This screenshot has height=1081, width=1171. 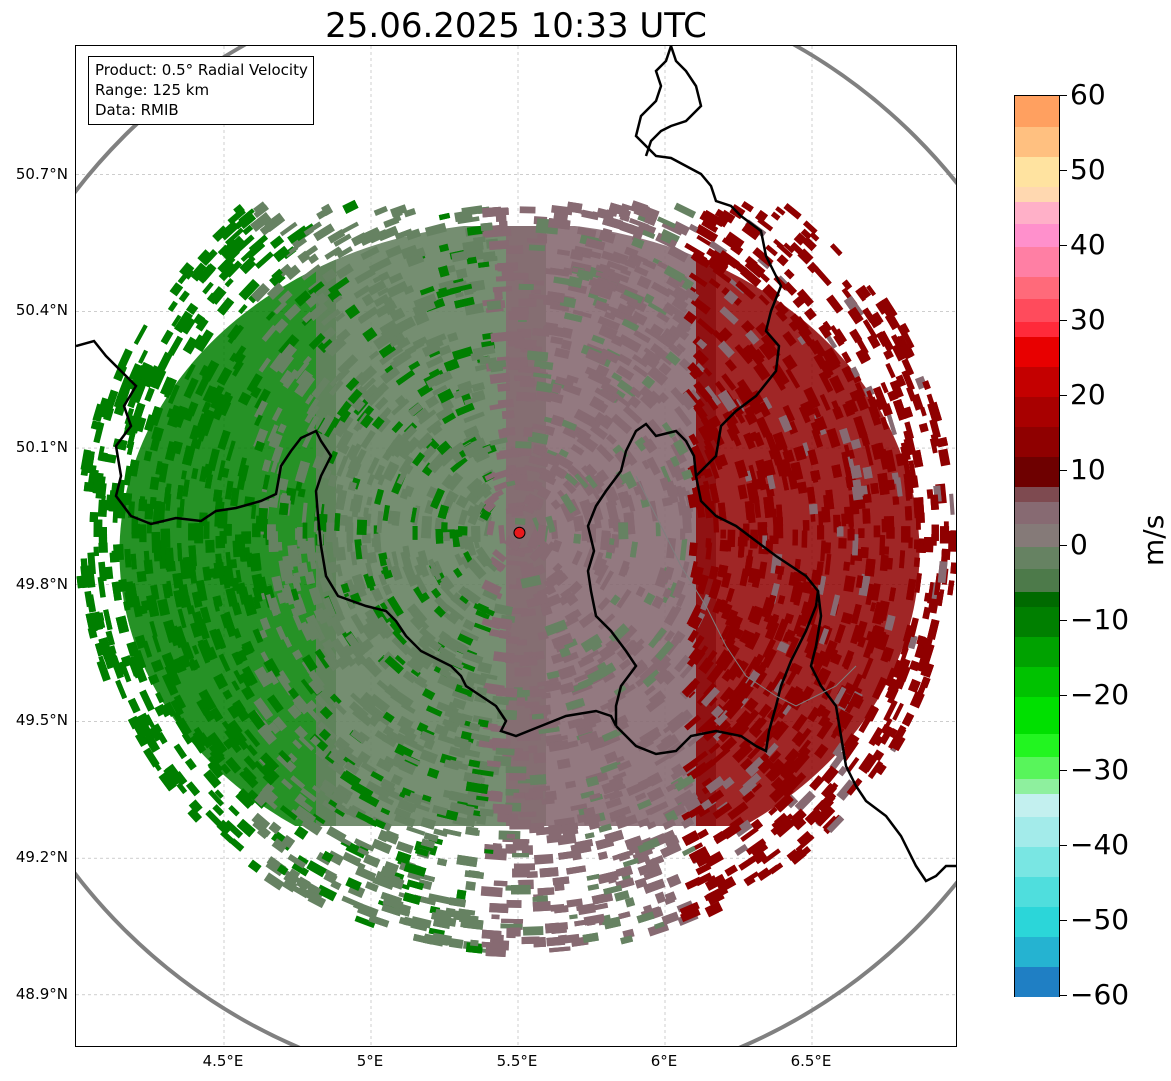 I want to click on radar-site-marker, so click(x=519, y=532).